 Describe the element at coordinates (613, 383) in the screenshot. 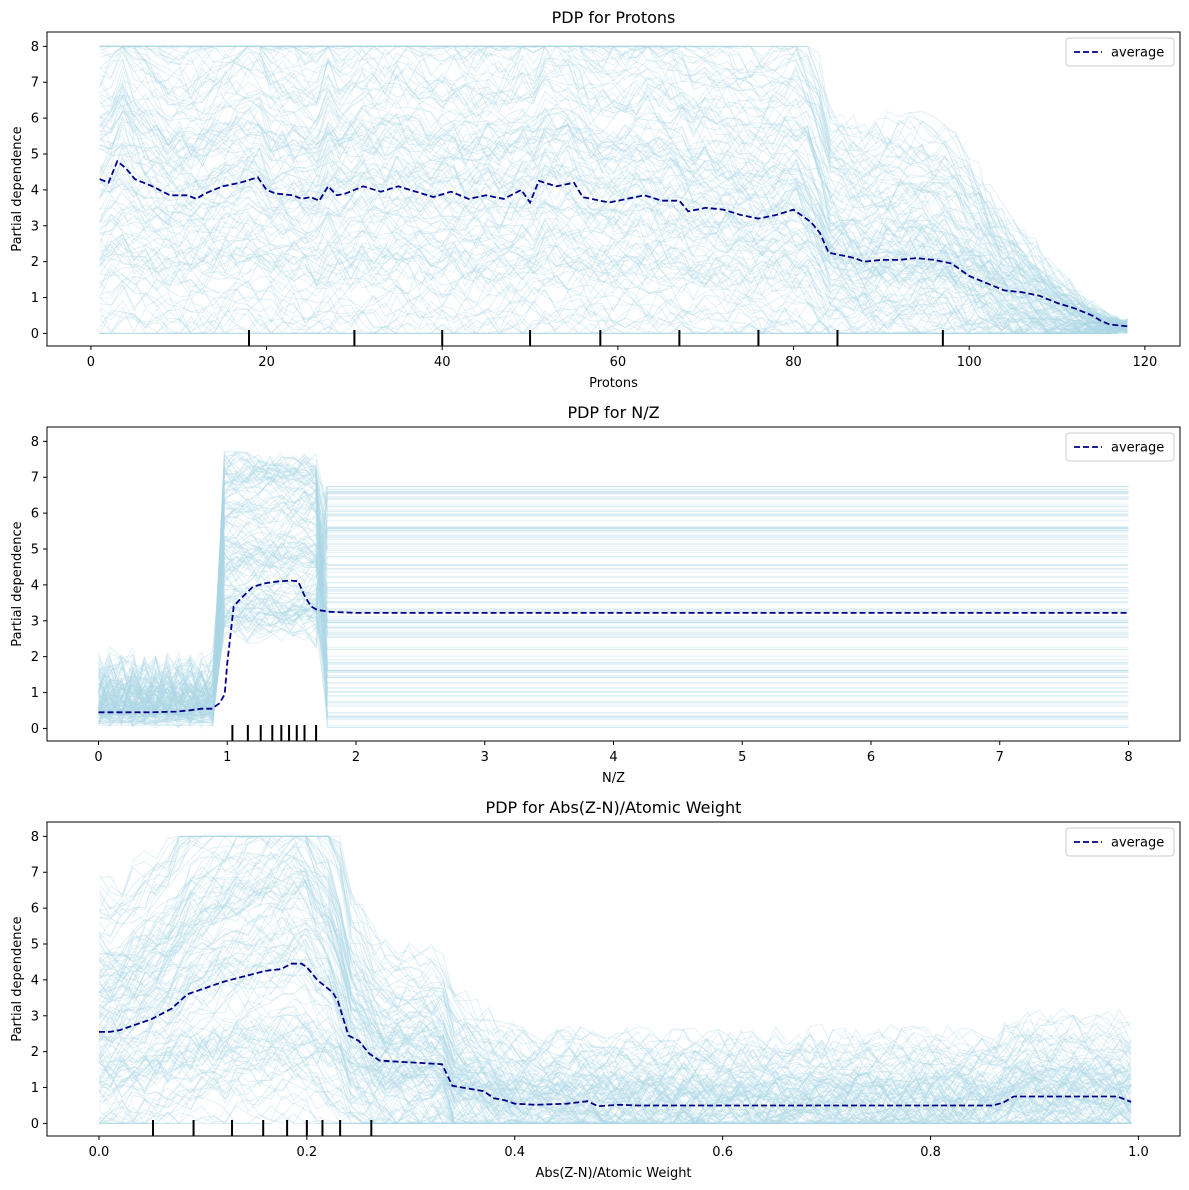

I see `x-axis-label: Protons` at that location.